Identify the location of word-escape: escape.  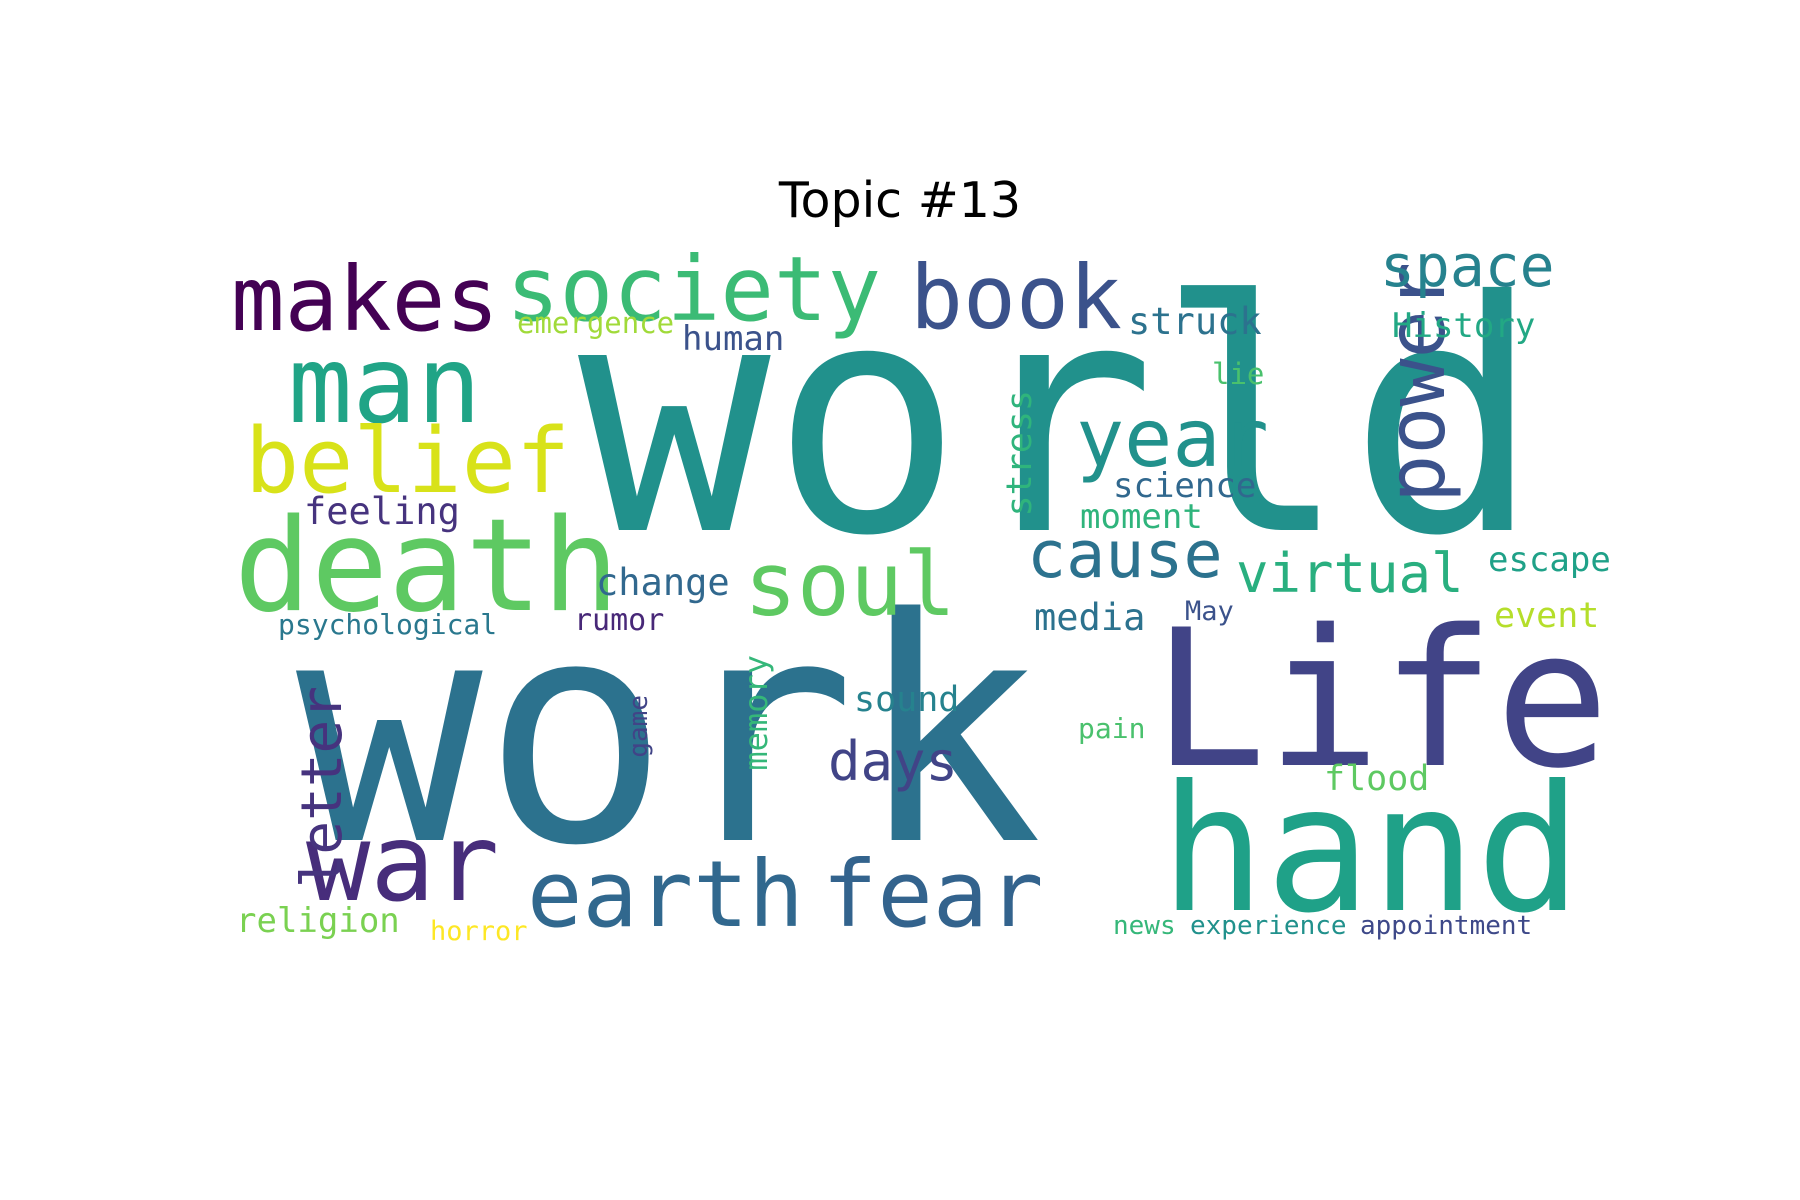
(1549, 560).